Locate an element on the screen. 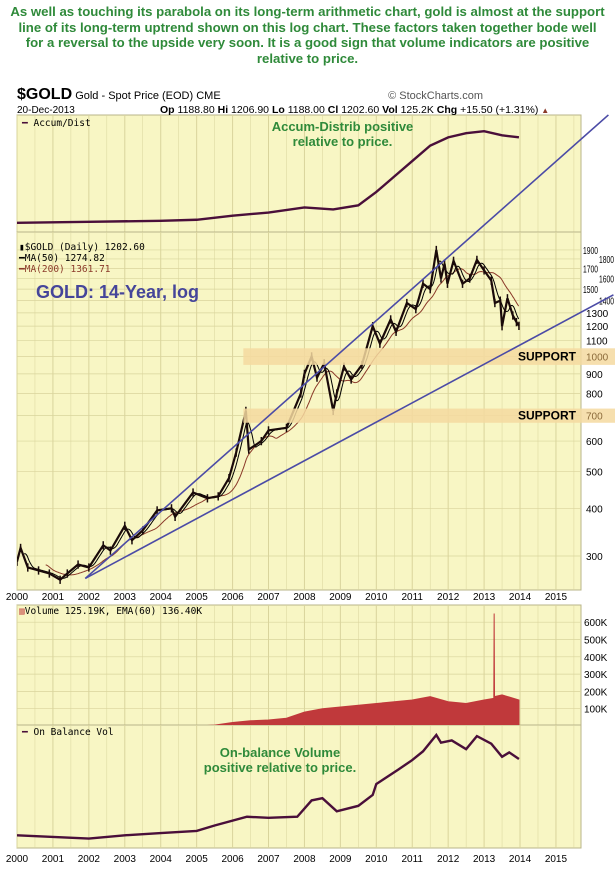 This screenshot has width=615, height=872. lo-value: 1188.00 is located at coordinates (306, 110).